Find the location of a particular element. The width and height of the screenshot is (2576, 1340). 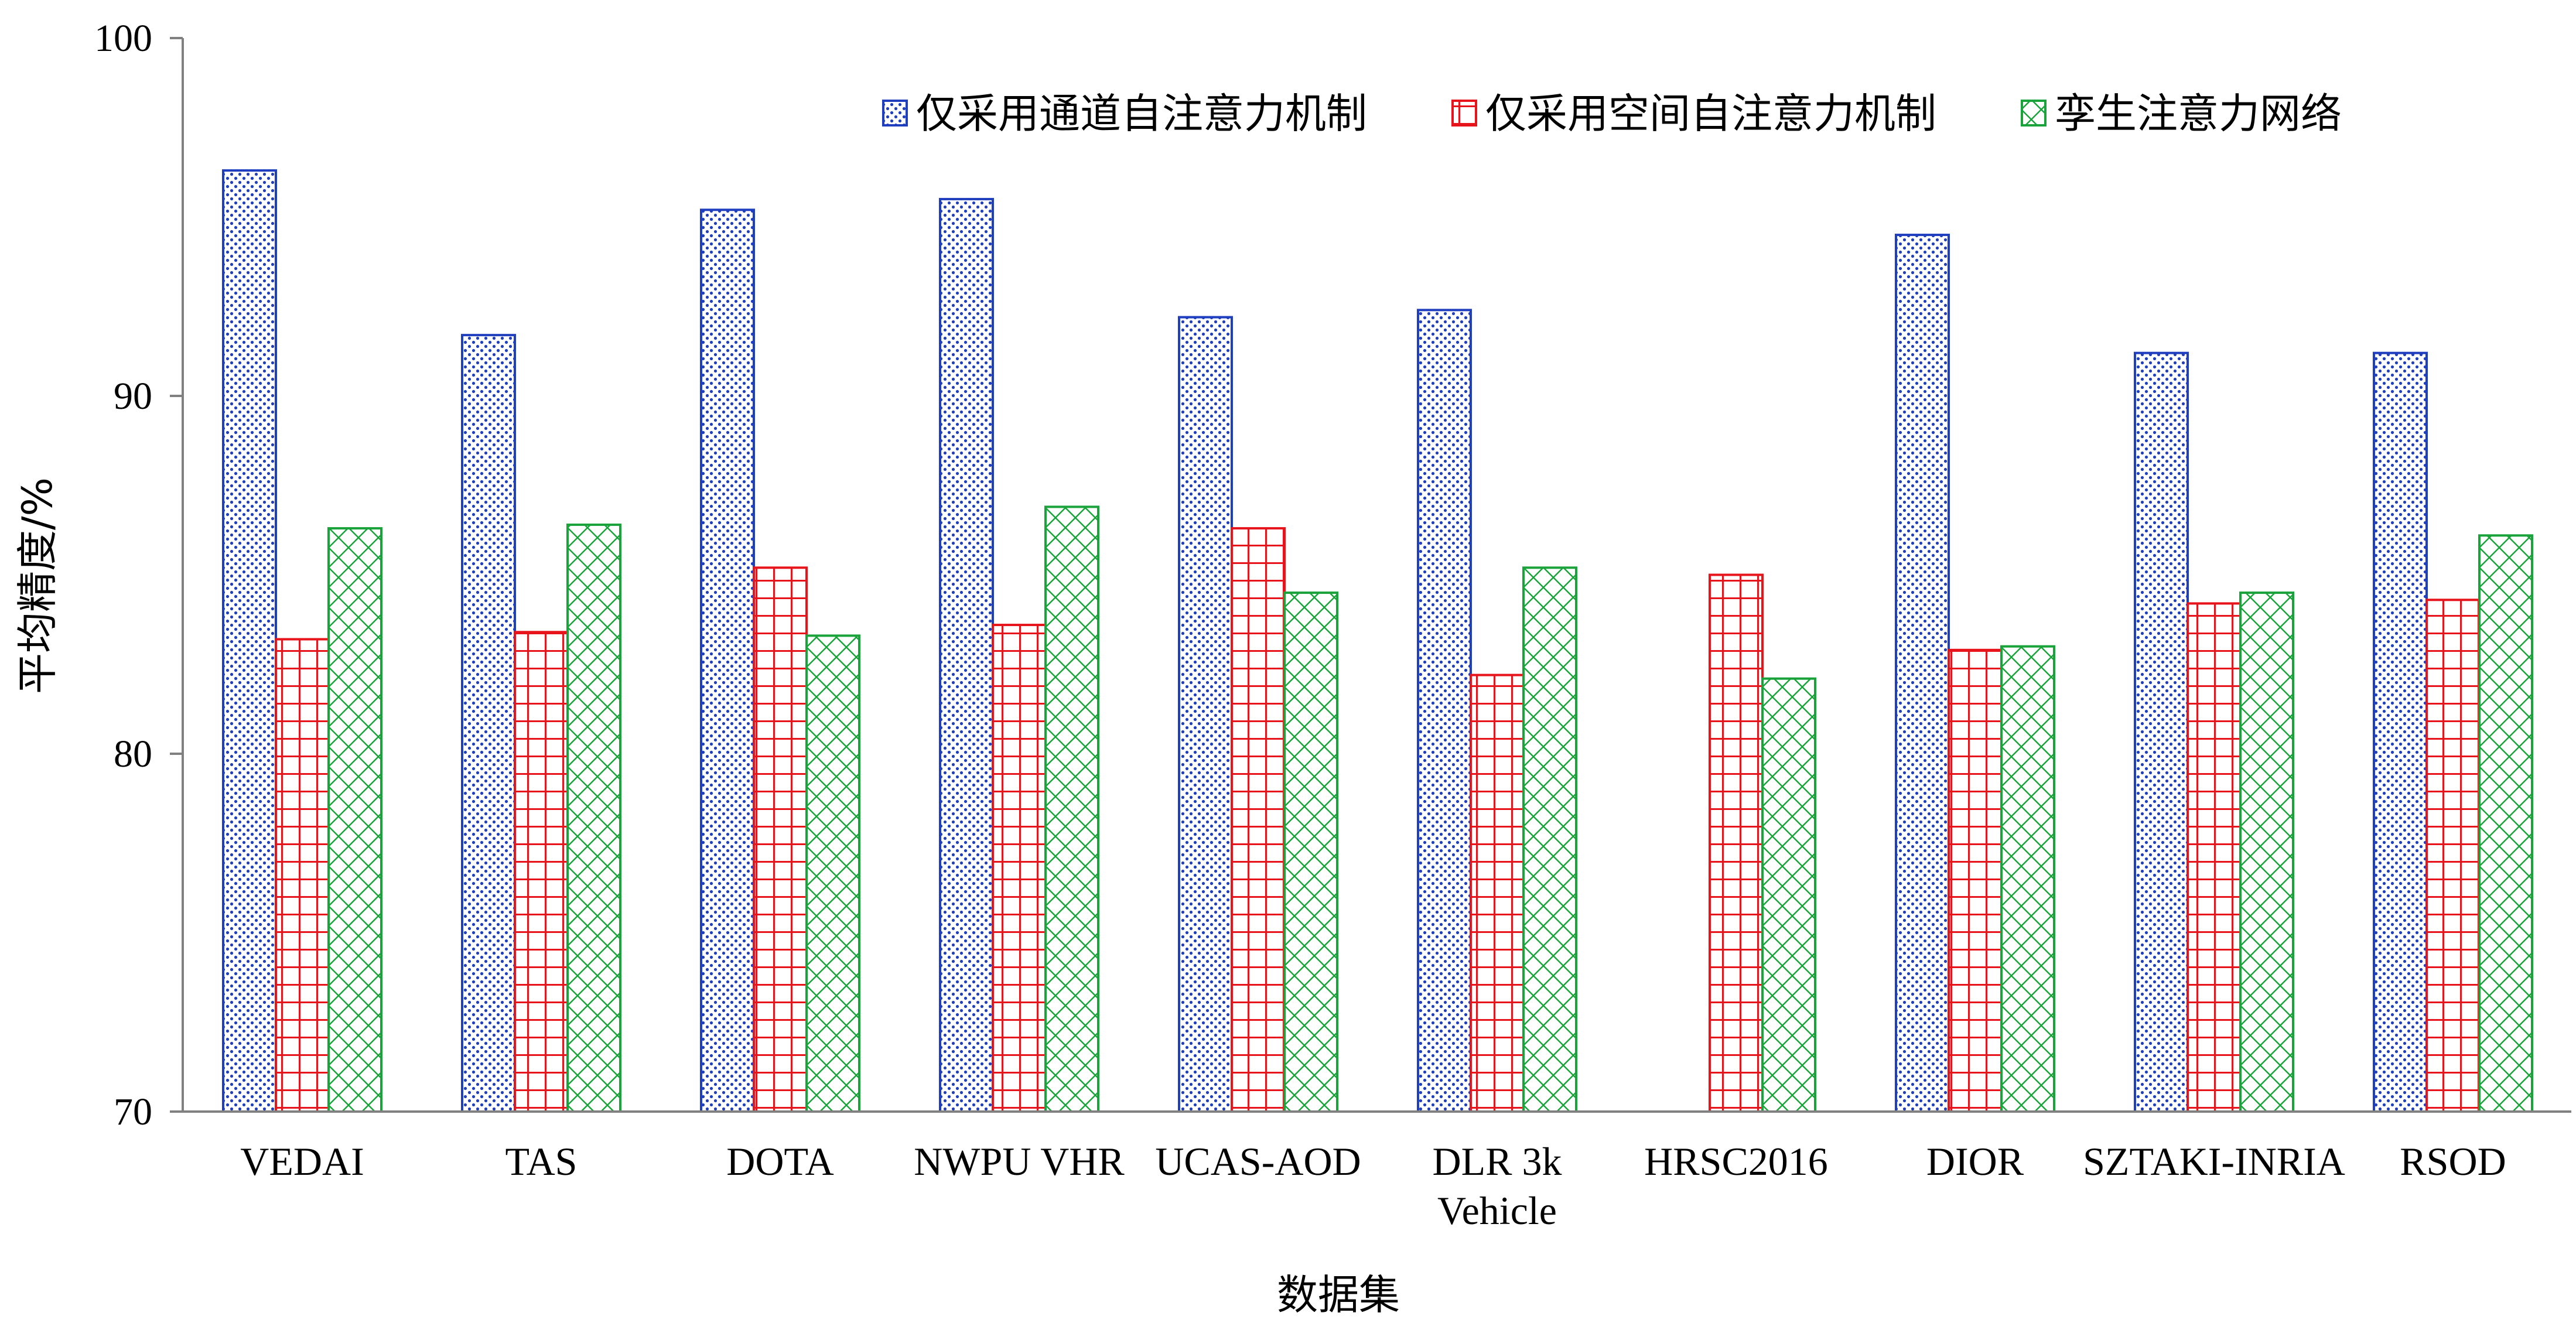

x-category-label: TAS is located at coordinates (541, 1161).